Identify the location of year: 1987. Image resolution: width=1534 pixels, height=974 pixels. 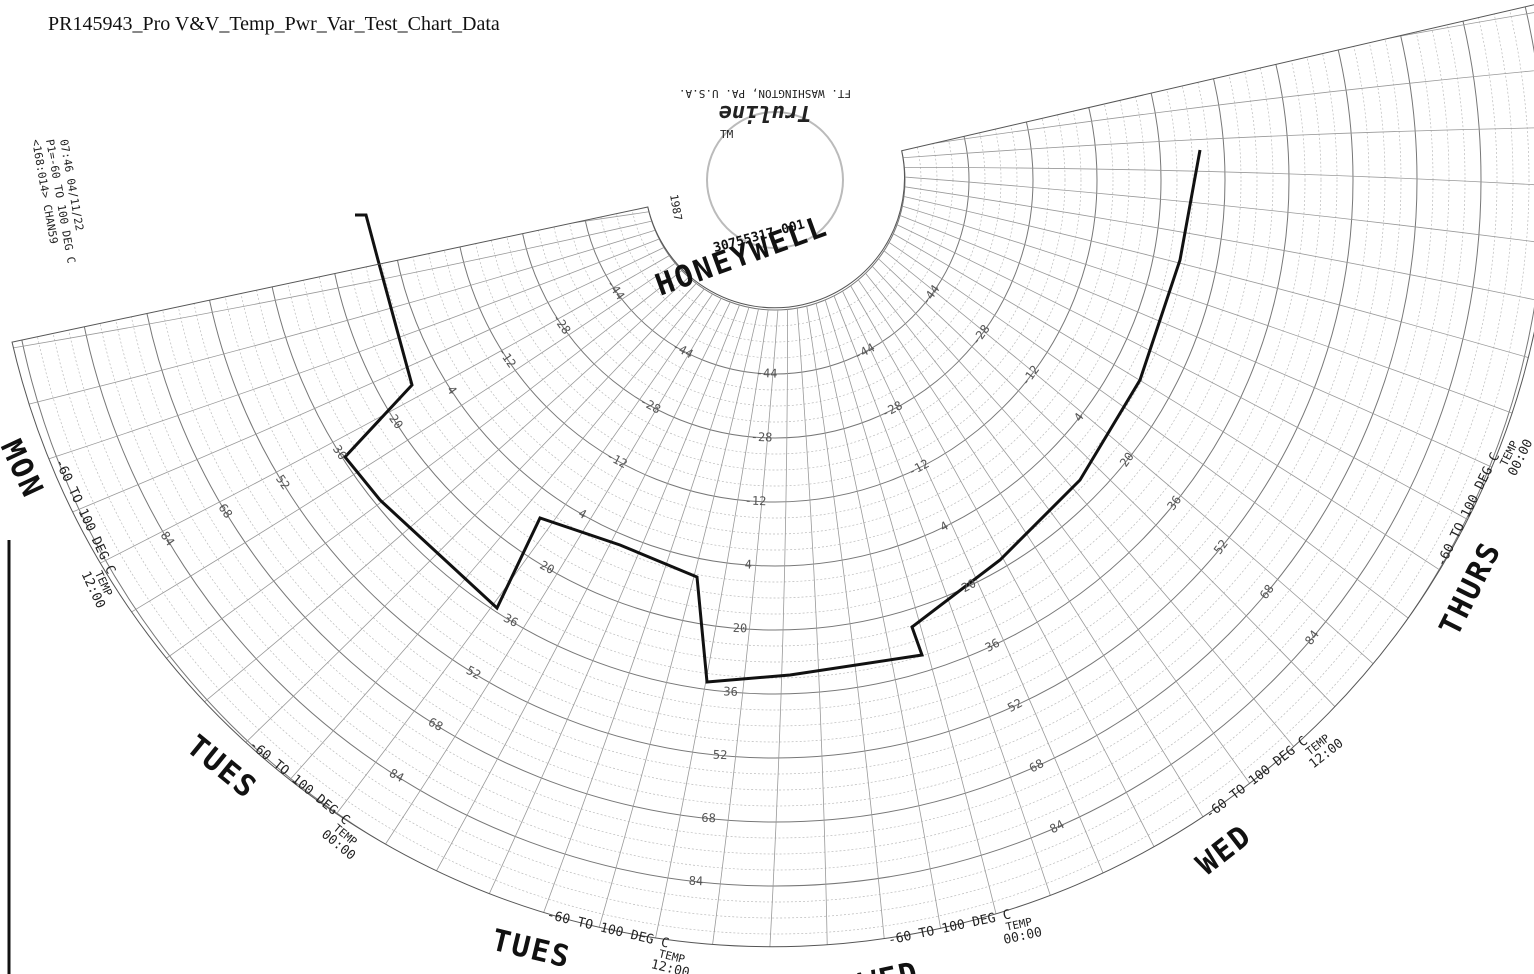
(675, 207).